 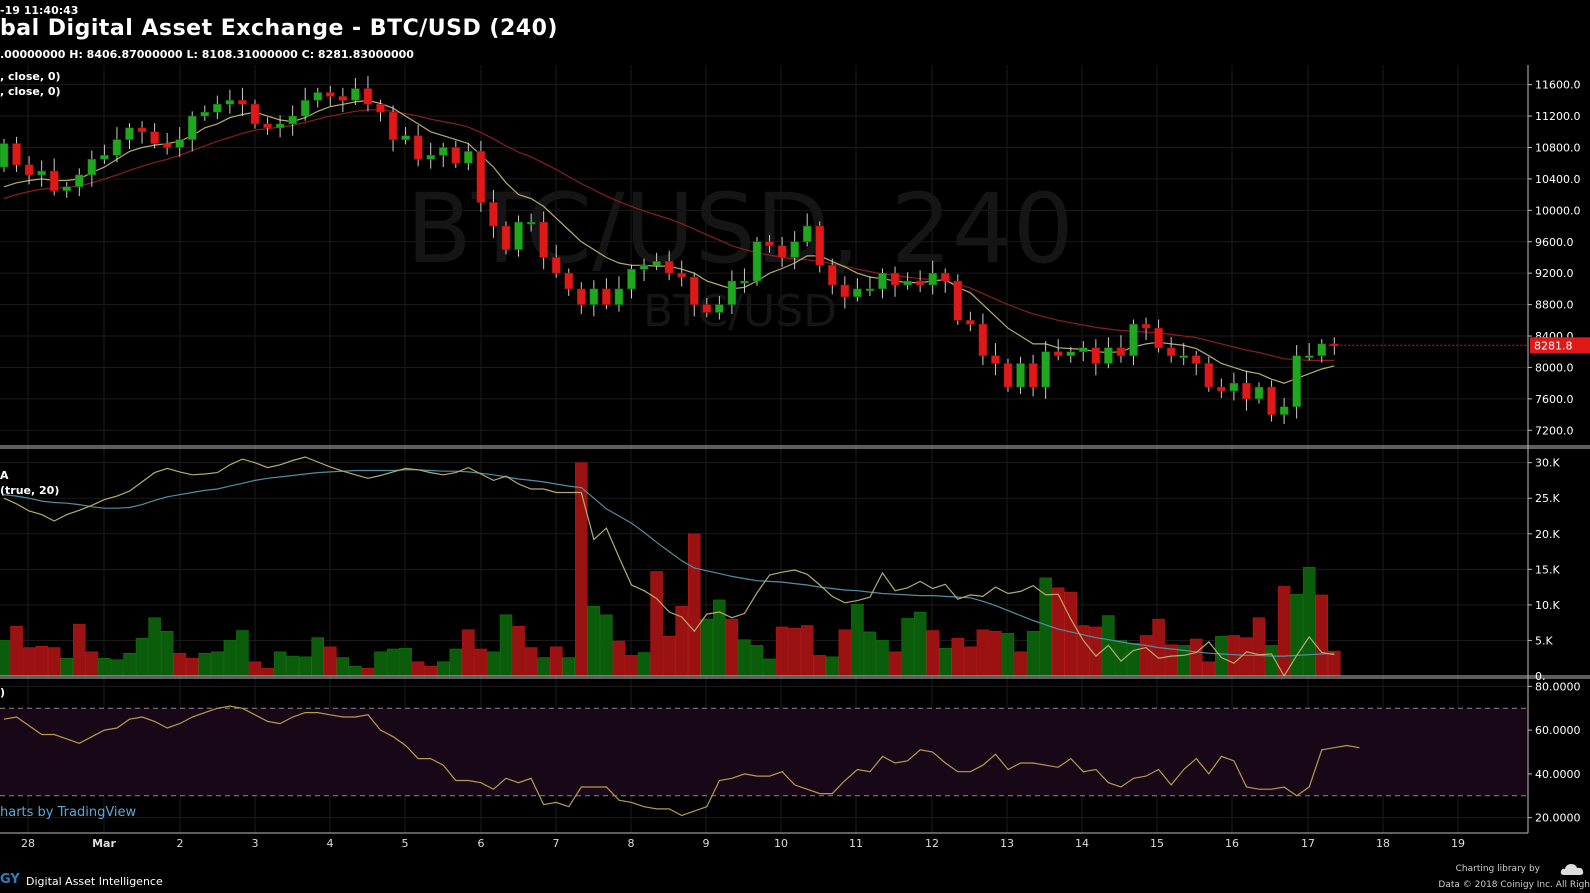 I want to click on cloud-icon, so click(x=1572, y=869).